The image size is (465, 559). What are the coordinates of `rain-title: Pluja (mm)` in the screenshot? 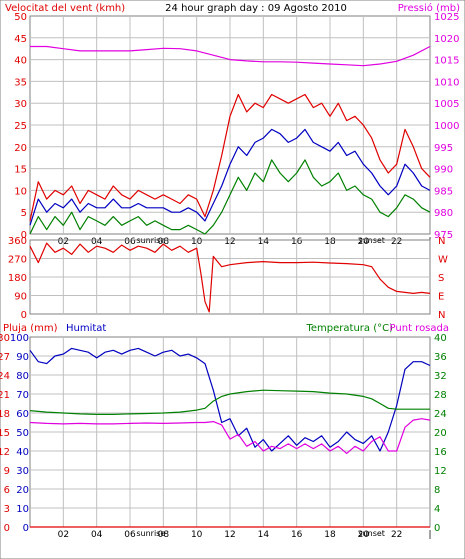 It's located at (30, 328).